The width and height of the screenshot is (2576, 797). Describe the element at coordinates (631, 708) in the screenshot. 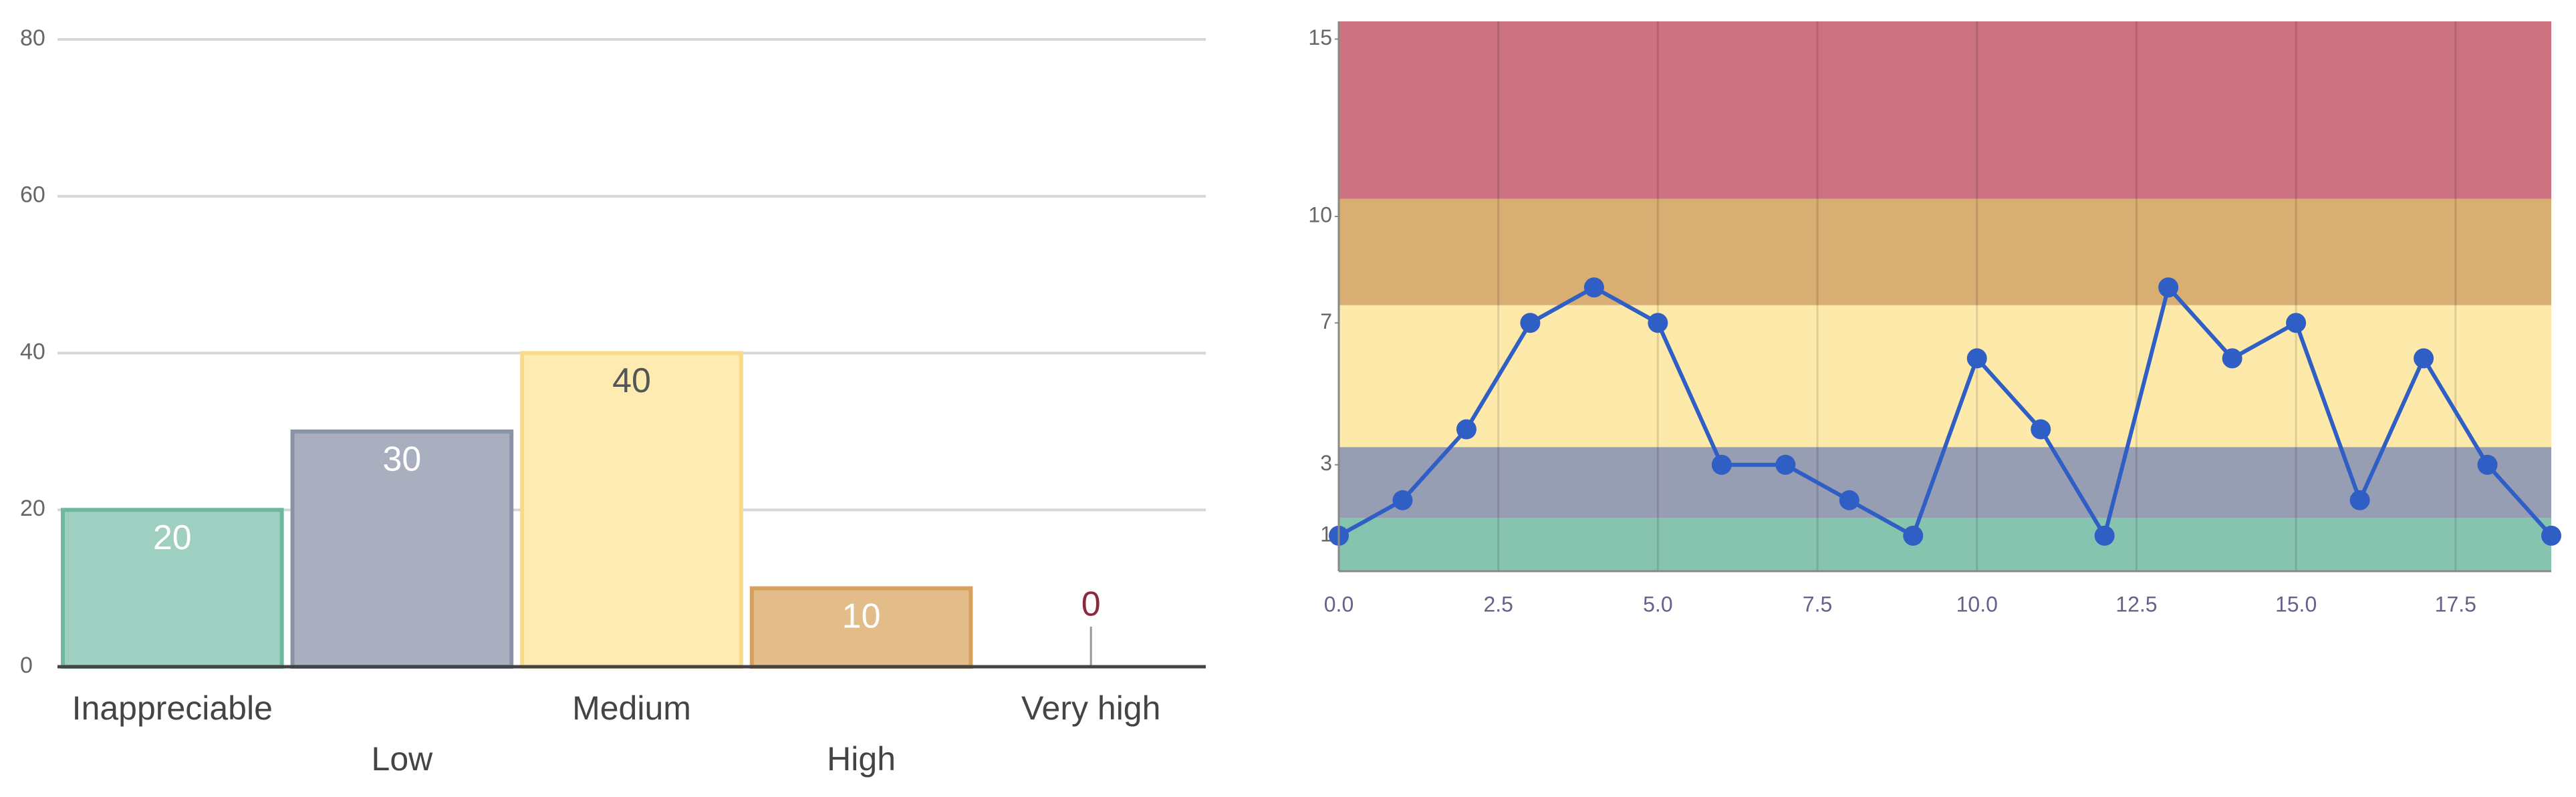

I see `x-tick-label: Medium` at that location.